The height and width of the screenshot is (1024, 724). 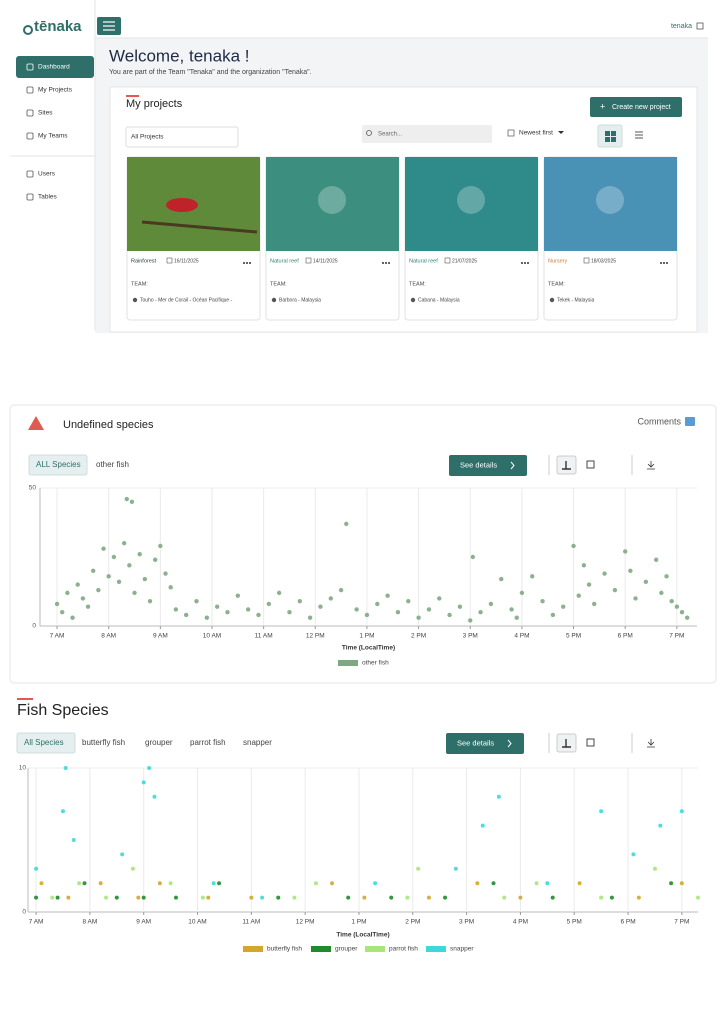 What do you see at coordinates (690, 421) in the screenshot?
I see `comments-icon` at bounding box center [690, 421].